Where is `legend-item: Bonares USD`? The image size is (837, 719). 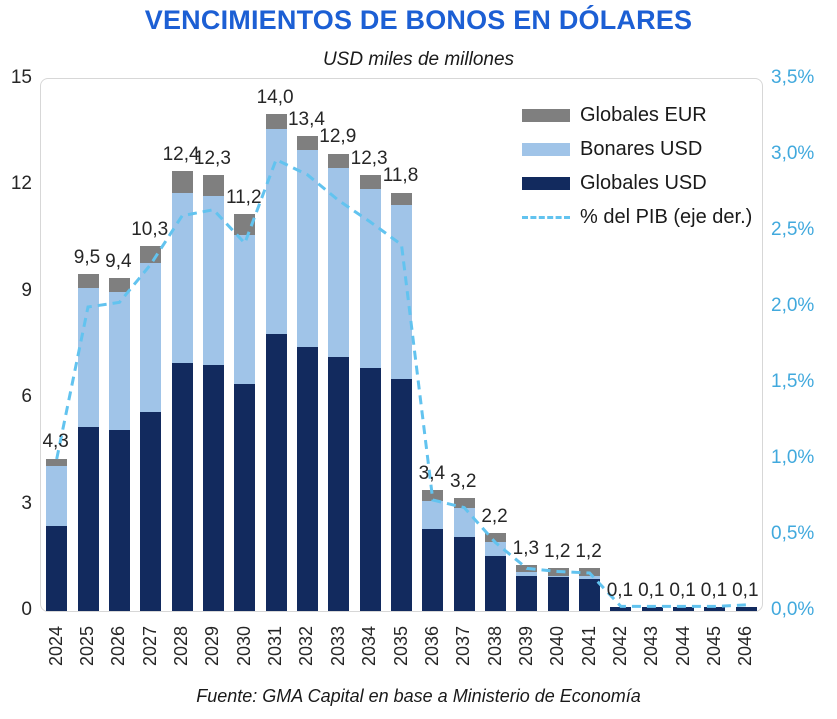 legend-item: Bonares USD is located at coordinates (637, 149).